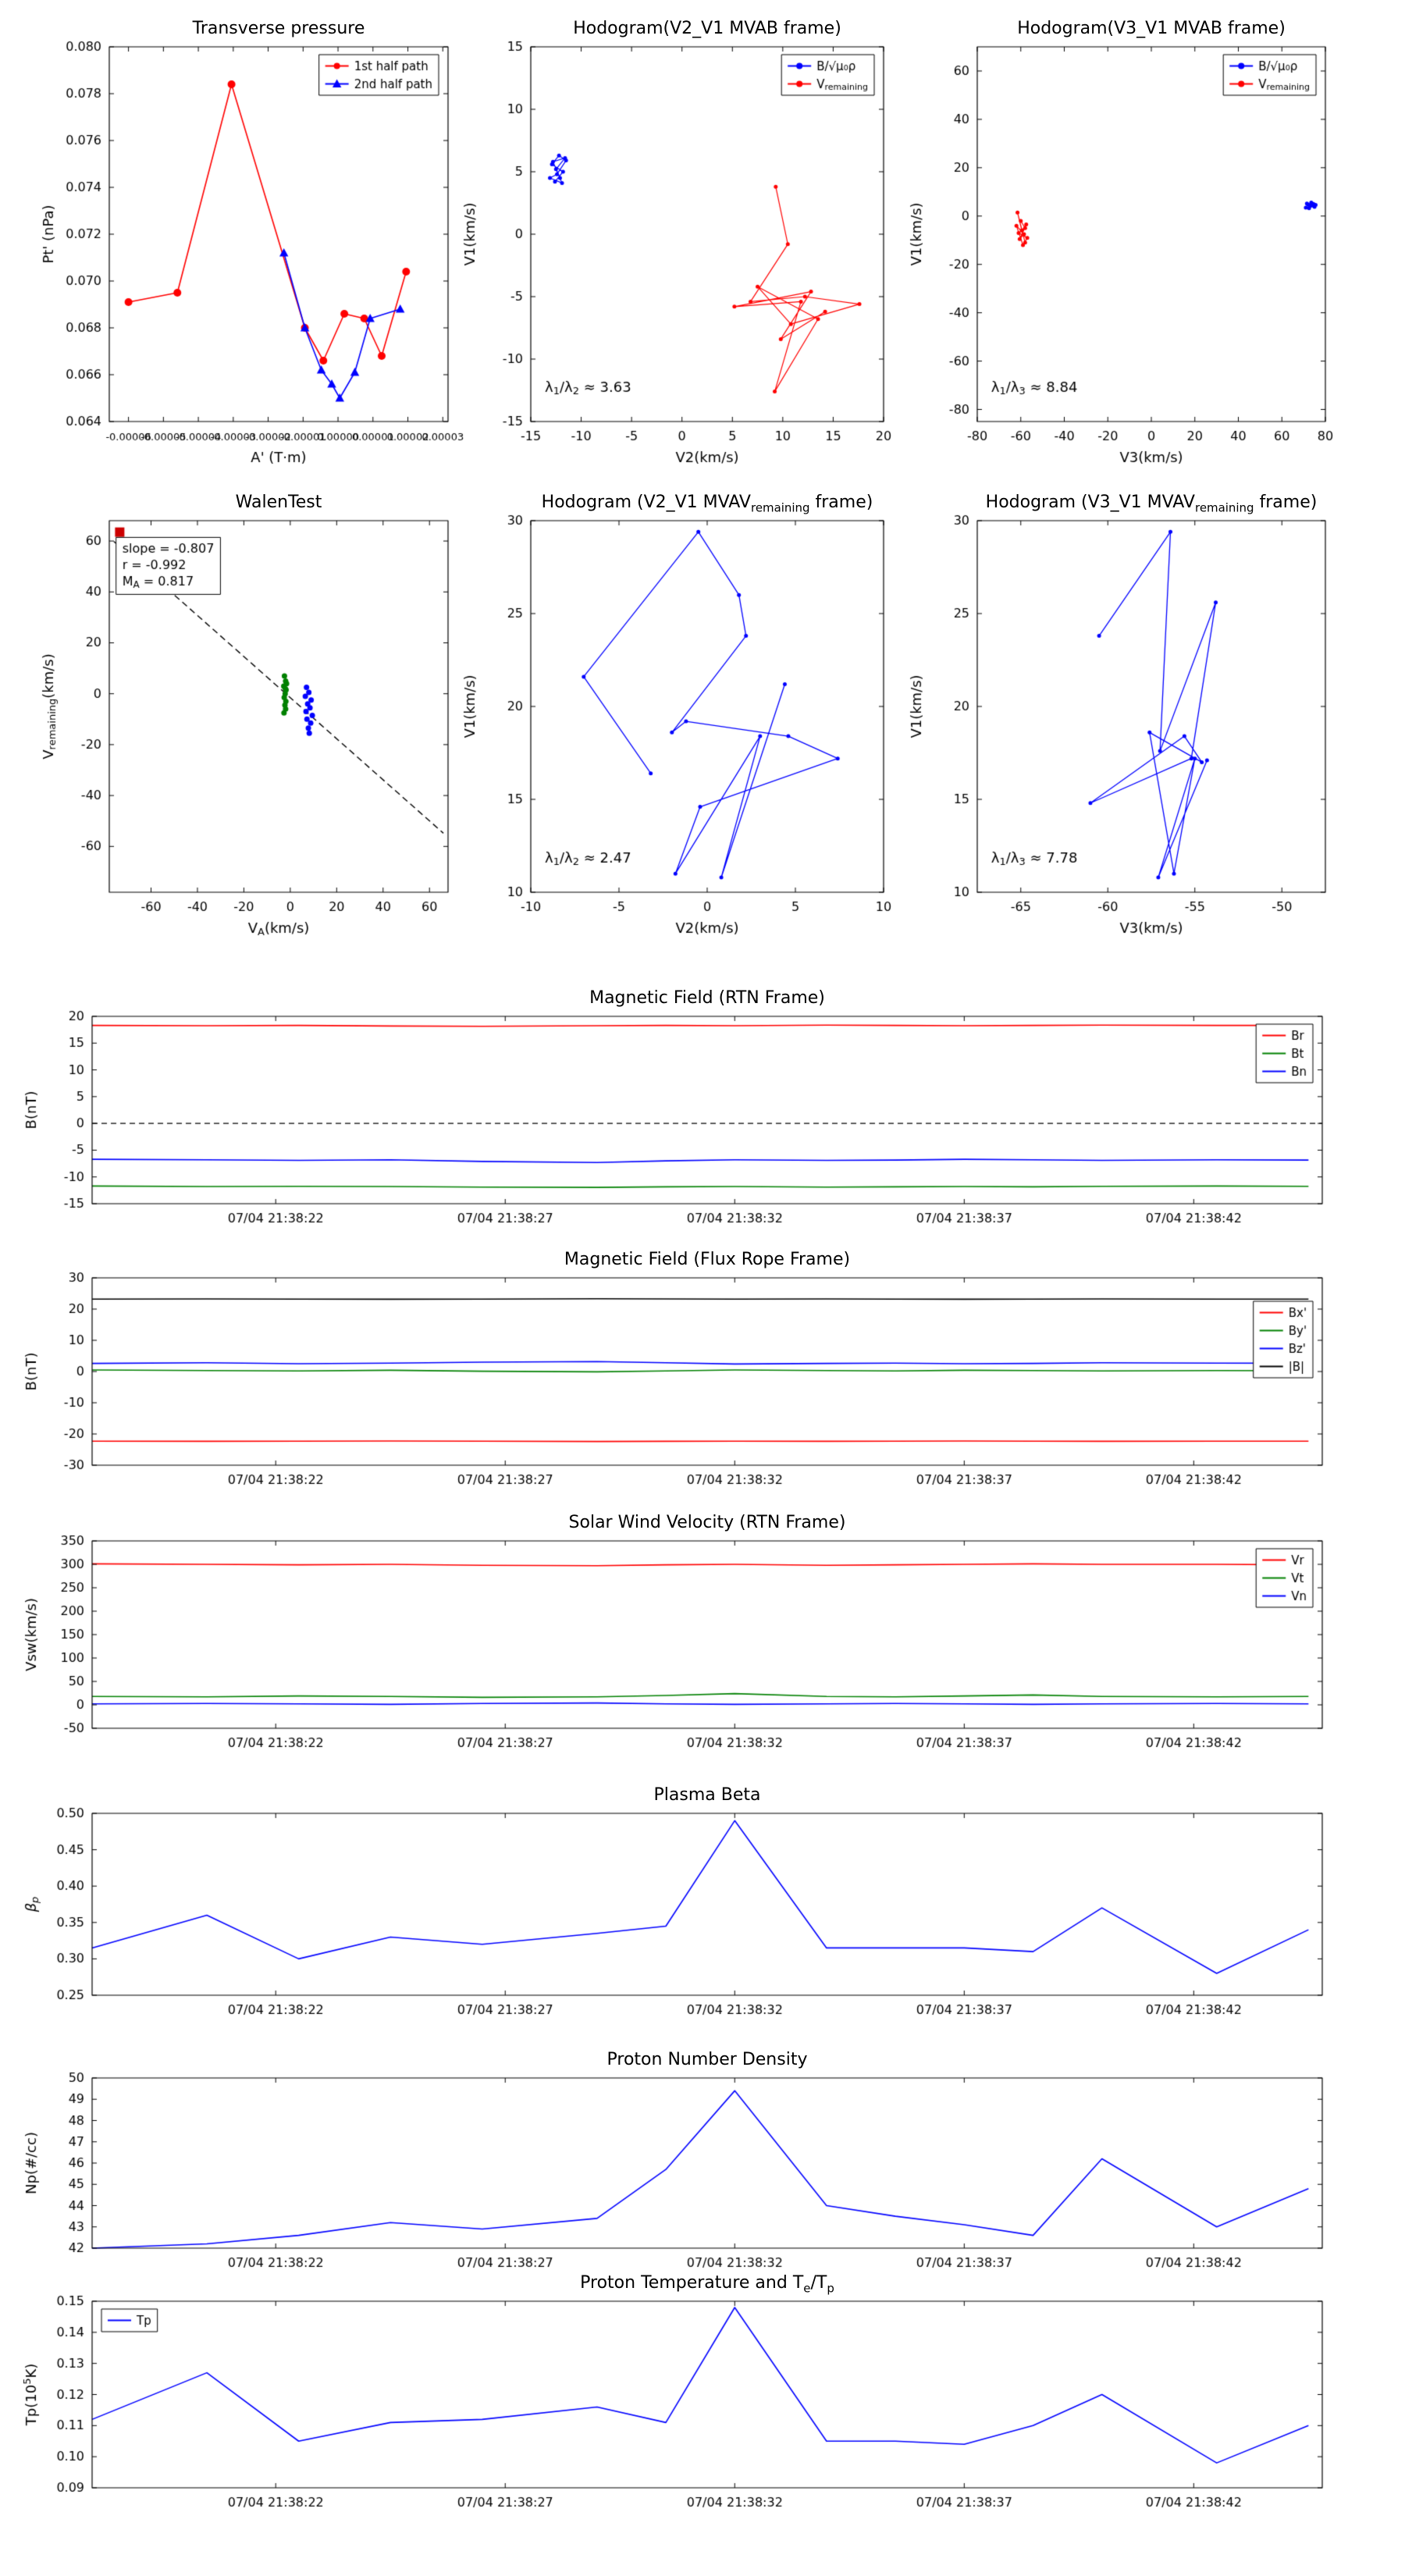 Image resolution: width=1405 pixels, height=2576 pixels. I want to click on proton-density-plot, so click(672, 2169).